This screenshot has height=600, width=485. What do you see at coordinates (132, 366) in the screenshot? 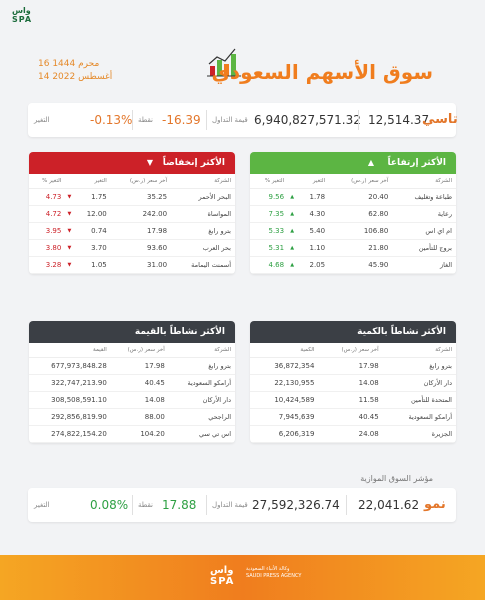
I see `table-row: بترو رابغ 17.98 677,973,848.28` at bounding box center [132, 366].